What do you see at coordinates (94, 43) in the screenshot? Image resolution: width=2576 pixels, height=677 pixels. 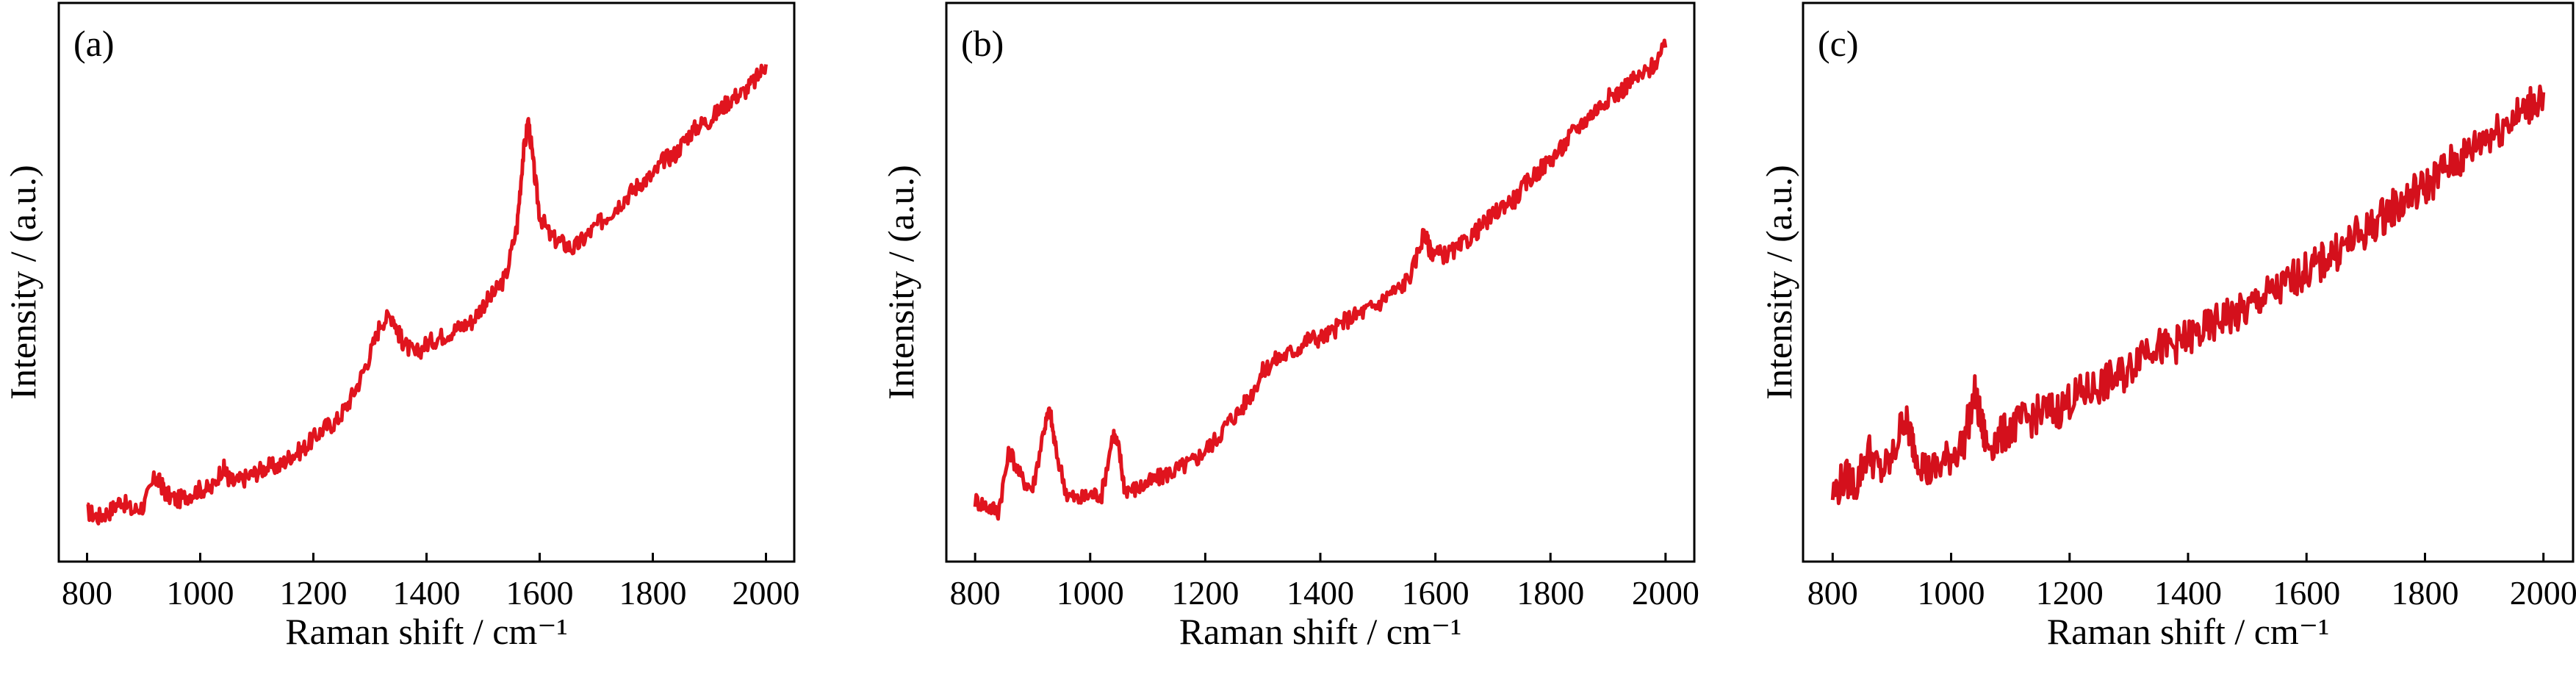 I see `panel-a-label: (a)` at bounding box center [94, 43].